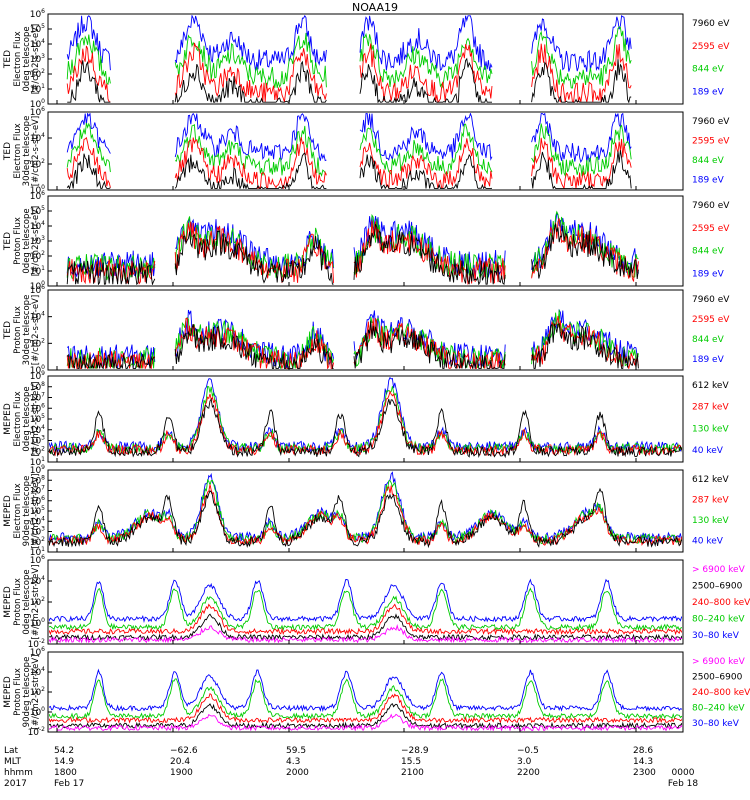  Describe the element at coordinates (64, 751) in the screenshot. I see `x-tick-label: 54.2` at that location.